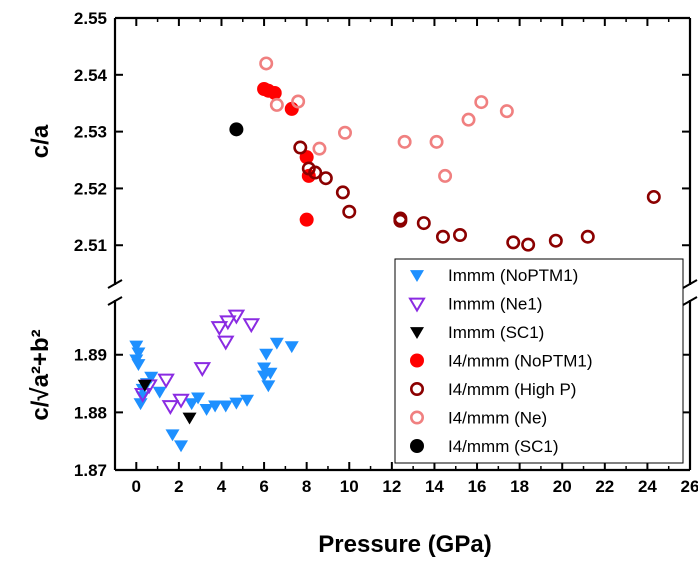 This screenshot has width=698, height=565. Describe the element at coordinates (520, 361) in the screenshot. I see `legend-label: I4/mmm (NoPTM1)` at that location.